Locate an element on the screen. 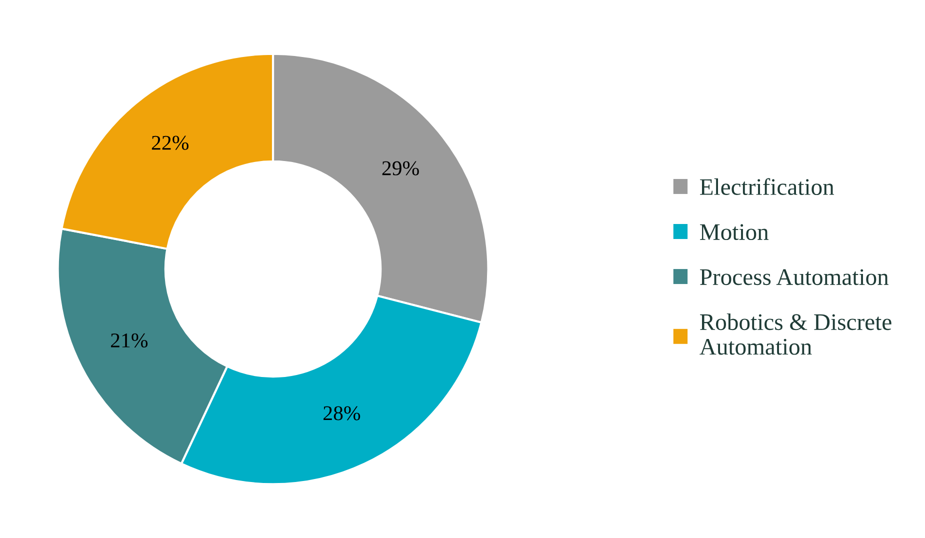 The height and width of the screenshot is (538, 925). legend-label: Motion is located at coordinates (734, 232).